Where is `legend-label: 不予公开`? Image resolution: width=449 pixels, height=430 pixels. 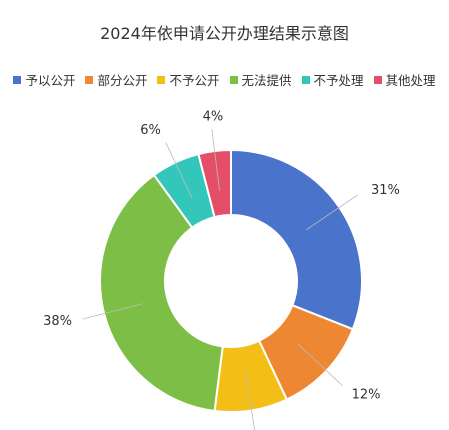 legend-label: 不予公开 is located at coordinates (194, 80).